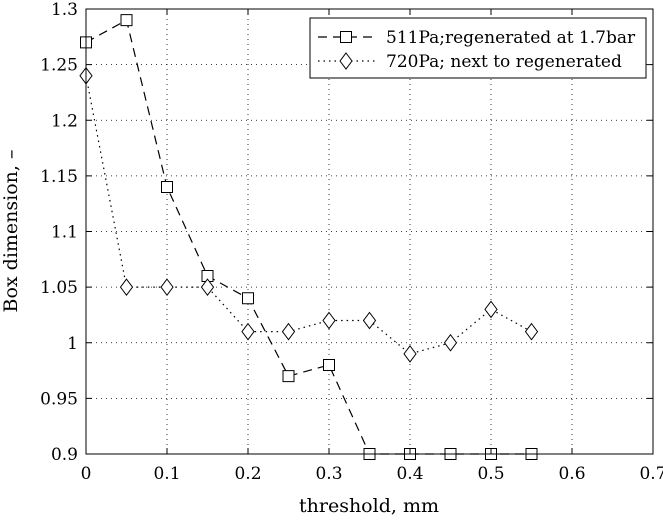 The image size is (663, 520). What do you see at coordinates (511, 38) in the screenshot?
I see `legend-label-series-1: 511Pa;regenerated at 1.7bar` at bounding box center [511, 38].